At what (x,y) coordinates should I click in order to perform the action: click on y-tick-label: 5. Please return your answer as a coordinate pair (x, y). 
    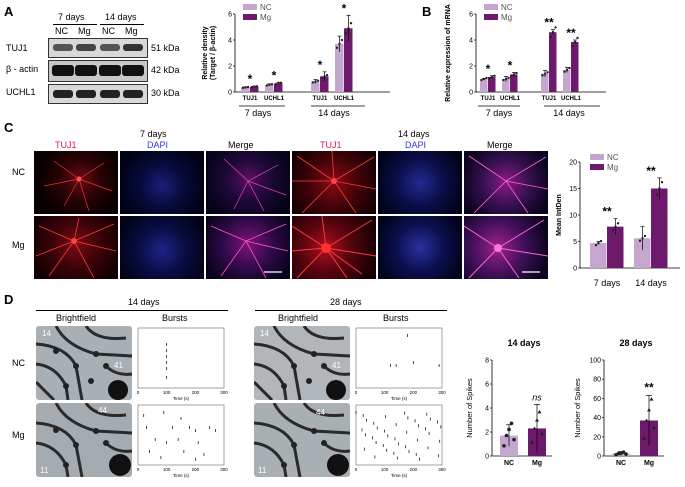
    Looking at the image, I should click on (575, 242).